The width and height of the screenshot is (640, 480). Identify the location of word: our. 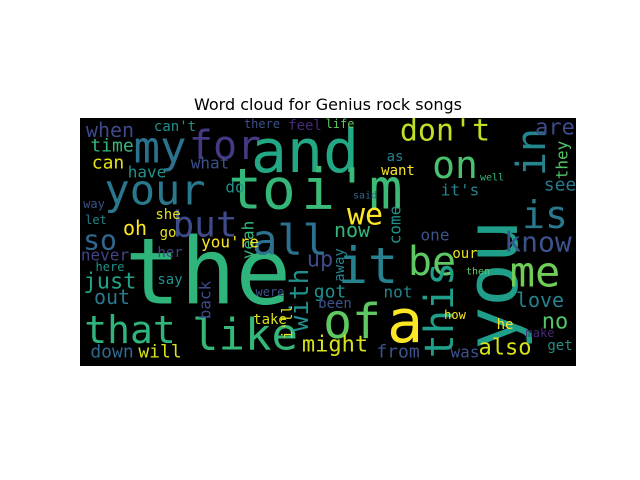
(464, 254).